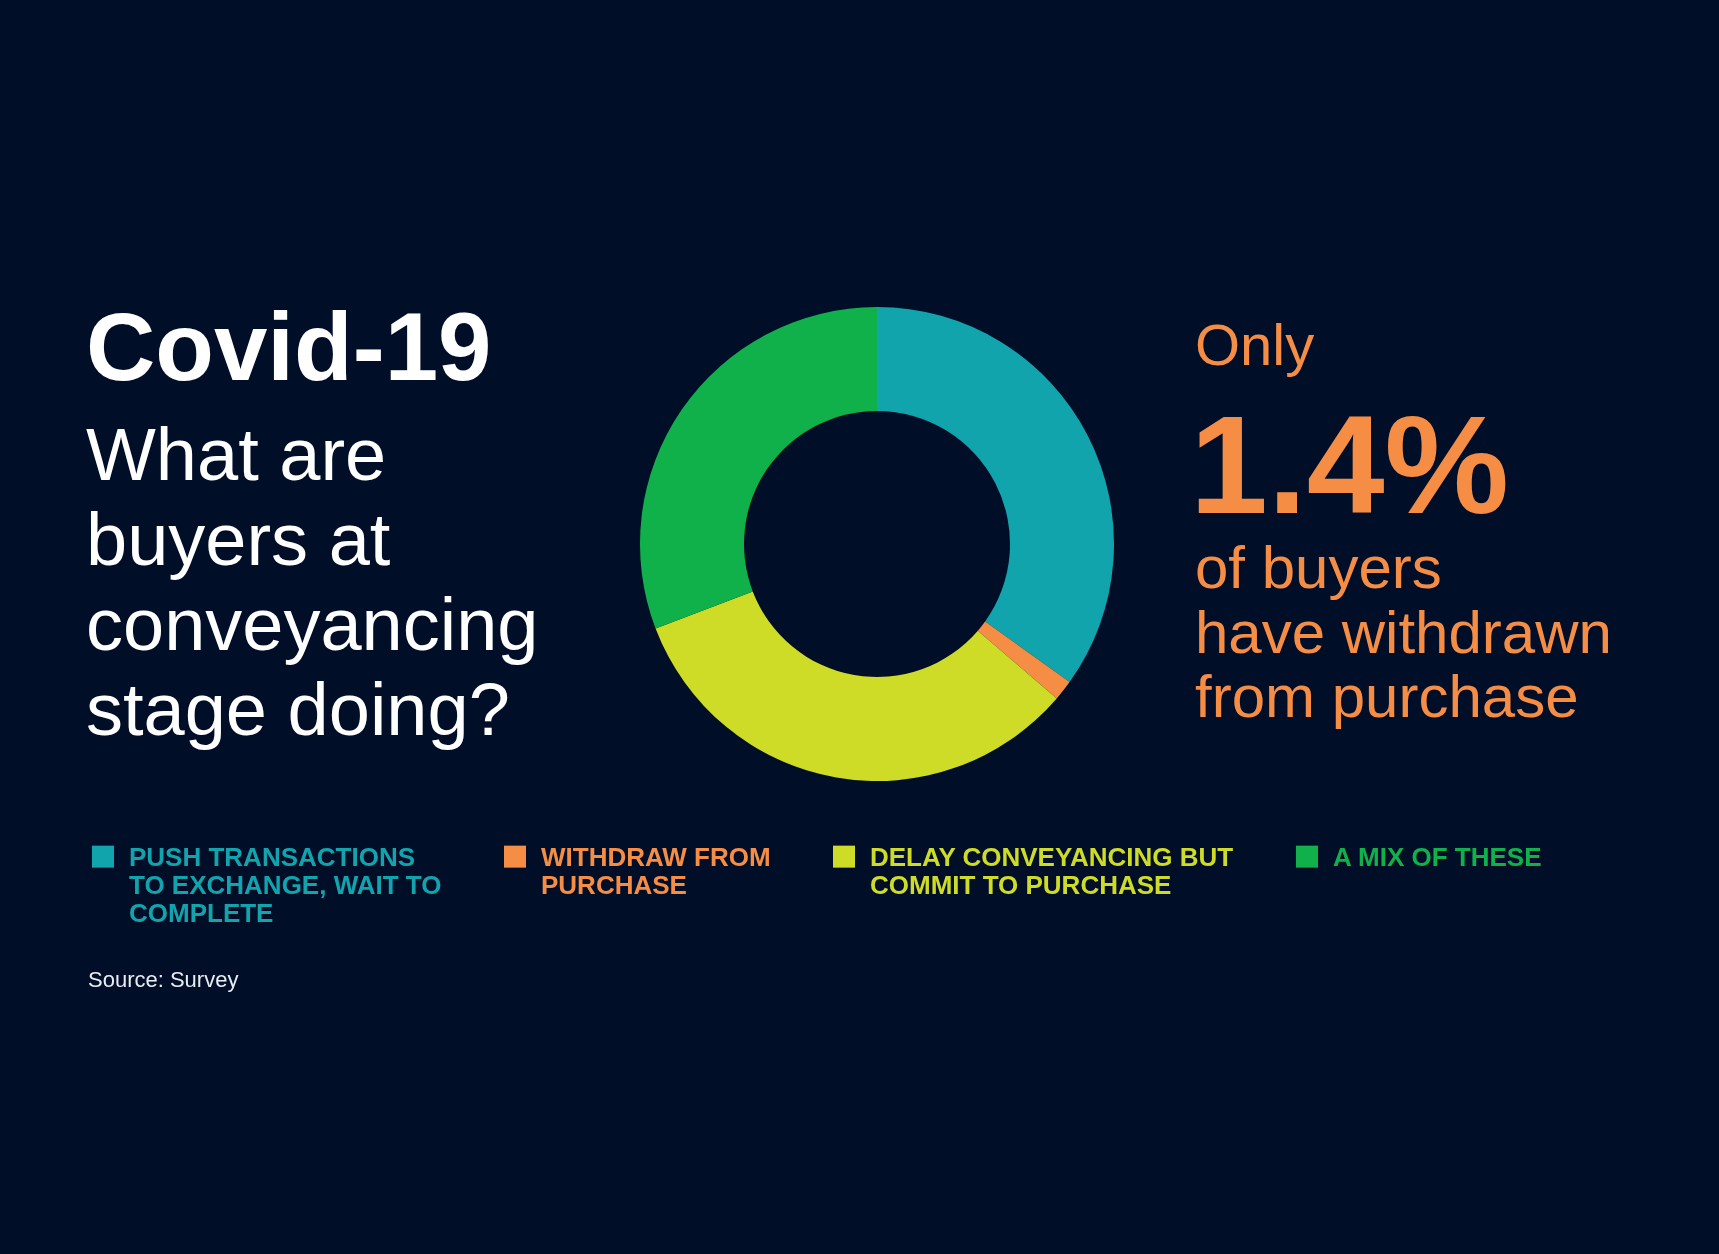  Describe the element at coordinates (1437, 857) in the screenshot. I see `legend-label: A MIX OF THESE` at that location.